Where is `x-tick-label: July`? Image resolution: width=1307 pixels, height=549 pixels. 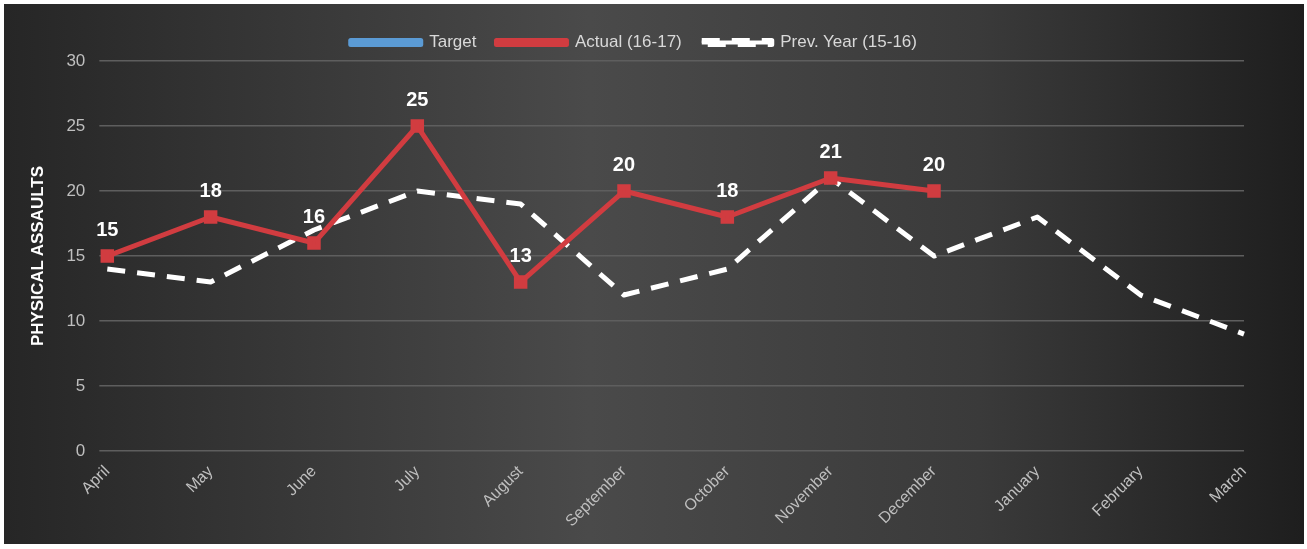 x-tick-label: July is located at coordinates (406, 478).